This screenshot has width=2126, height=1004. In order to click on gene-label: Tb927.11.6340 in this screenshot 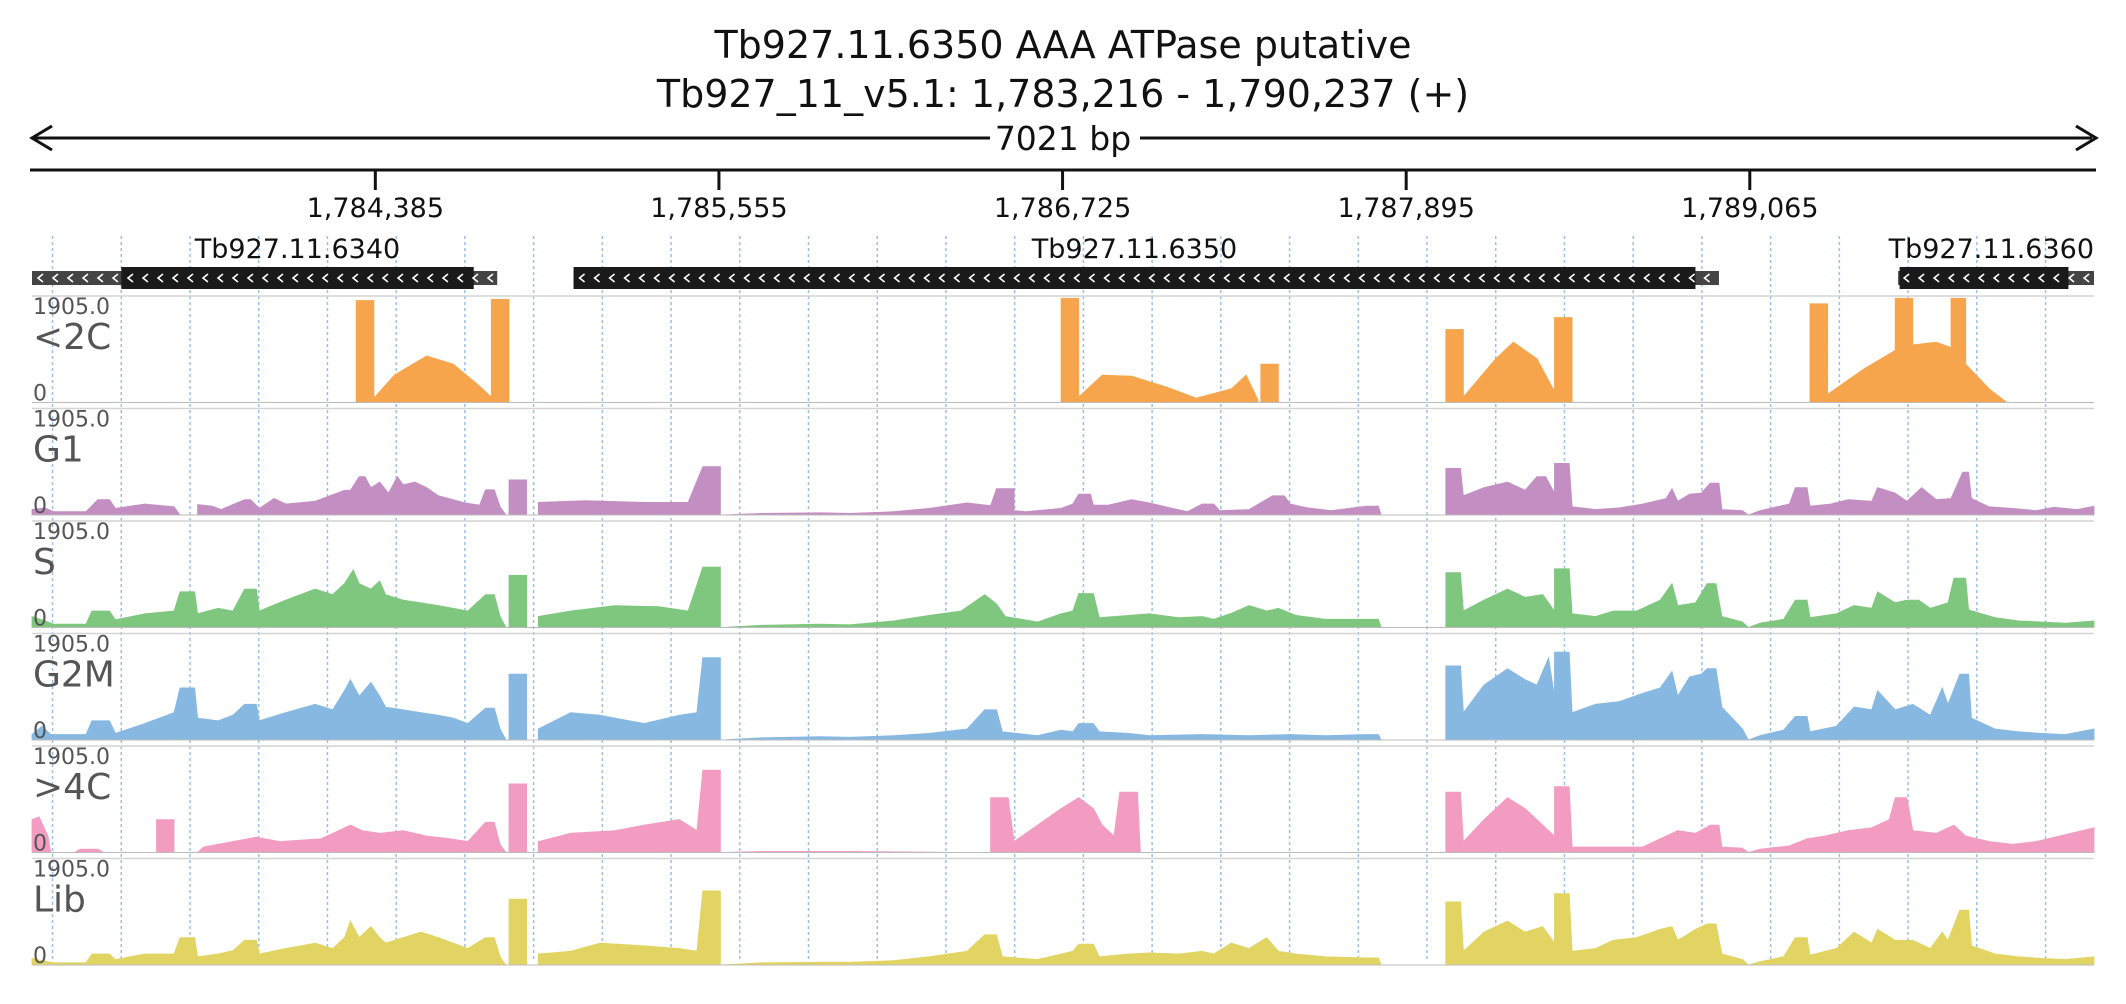, I will do `click(297, 249)`.